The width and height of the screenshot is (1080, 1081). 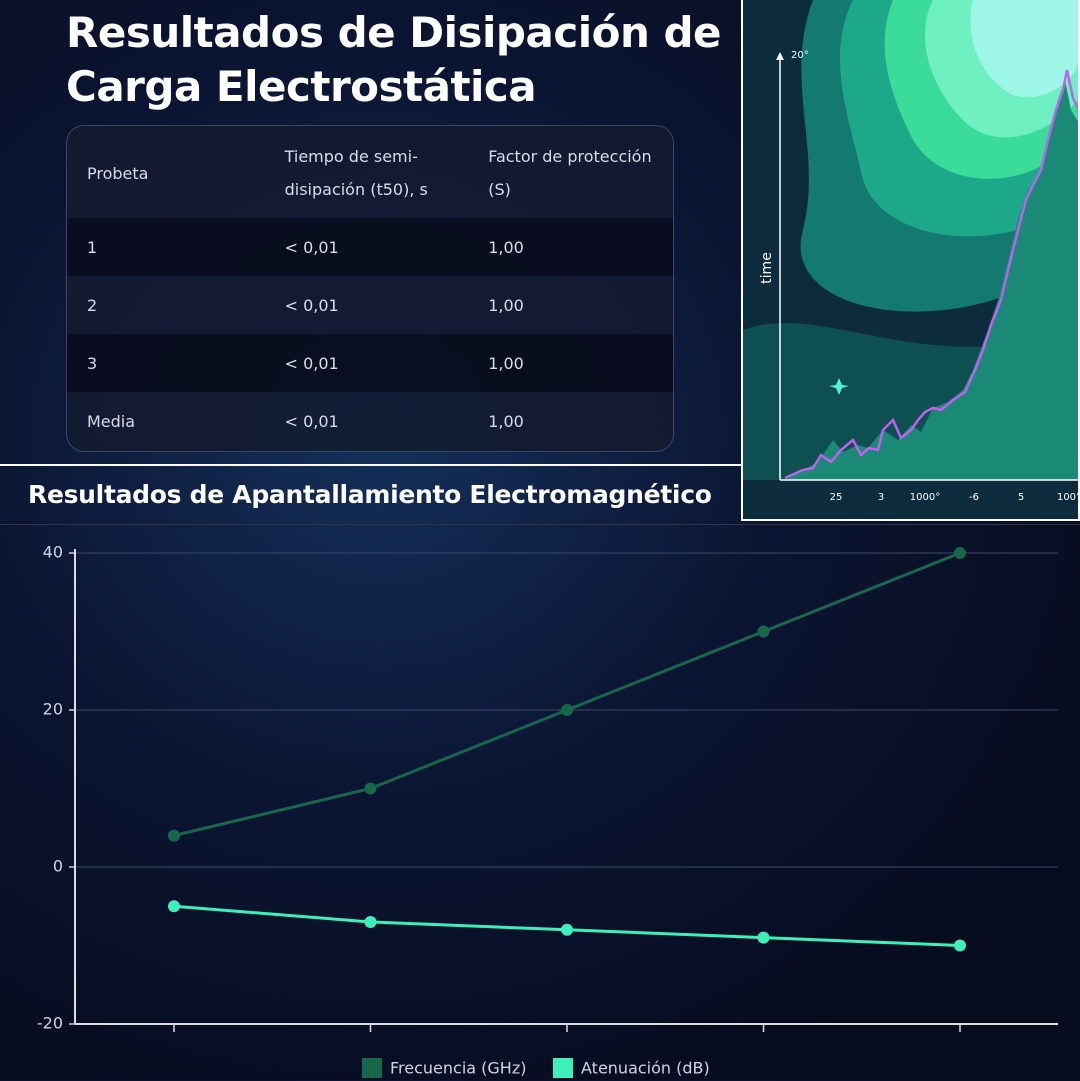 What do you see at coordinates (839, 386) in the screenshot?
I see `sparkle` at bounding box center [839, 386].